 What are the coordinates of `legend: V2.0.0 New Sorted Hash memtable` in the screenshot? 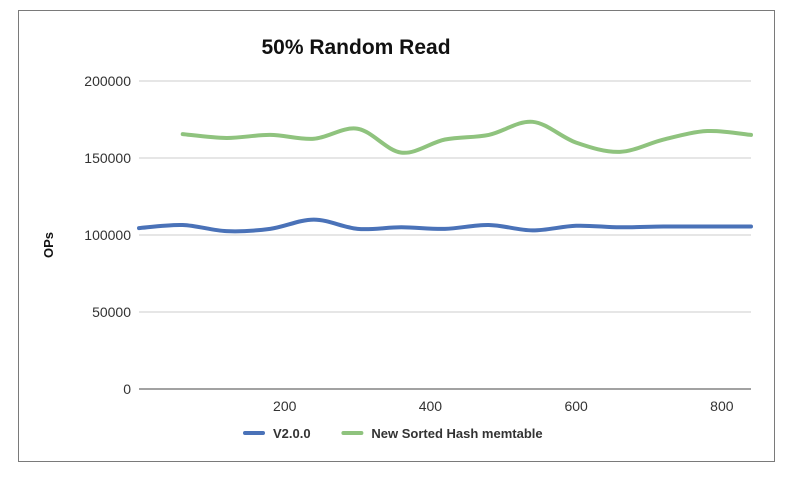 It's located at (393, 433).